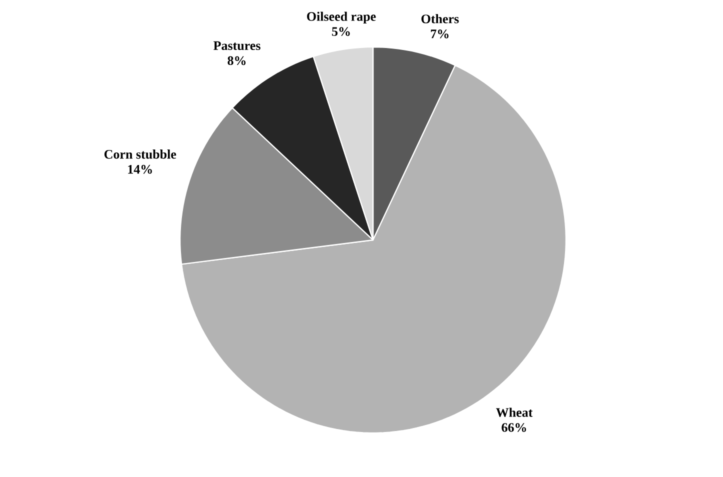  I want to click on data-label: 8%, so click(237, 61).